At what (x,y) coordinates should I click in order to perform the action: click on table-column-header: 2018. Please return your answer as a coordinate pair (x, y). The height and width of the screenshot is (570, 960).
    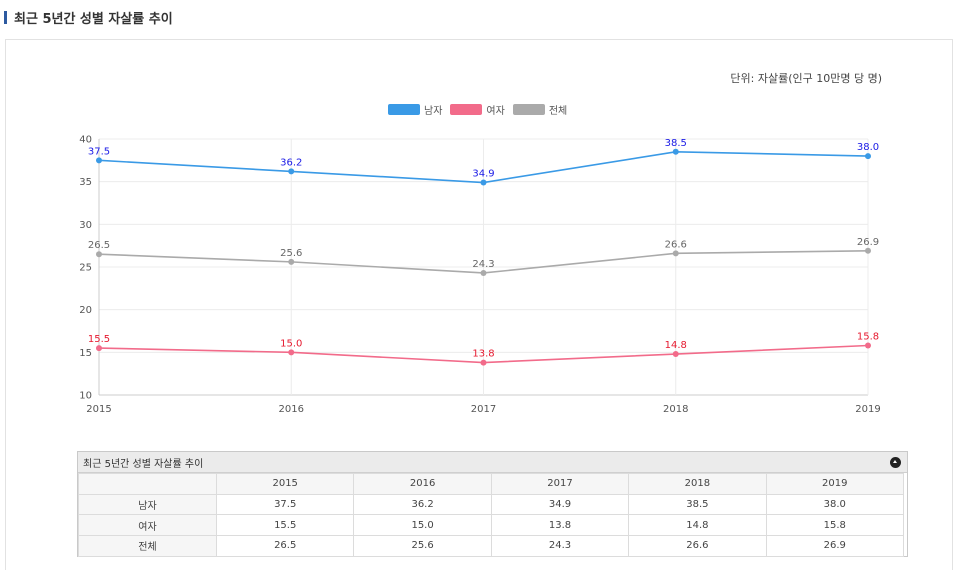
    Looking at the image, I should click on (697, 484).